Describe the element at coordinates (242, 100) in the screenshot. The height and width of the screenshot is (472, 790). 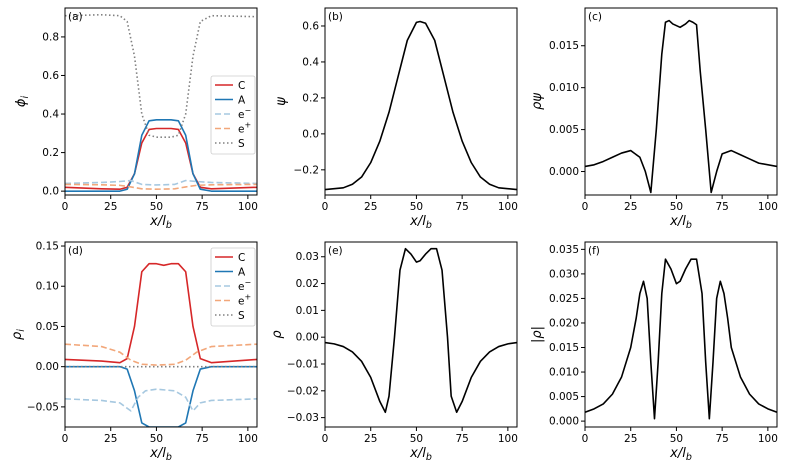
I see `legend-label: A` at that location.